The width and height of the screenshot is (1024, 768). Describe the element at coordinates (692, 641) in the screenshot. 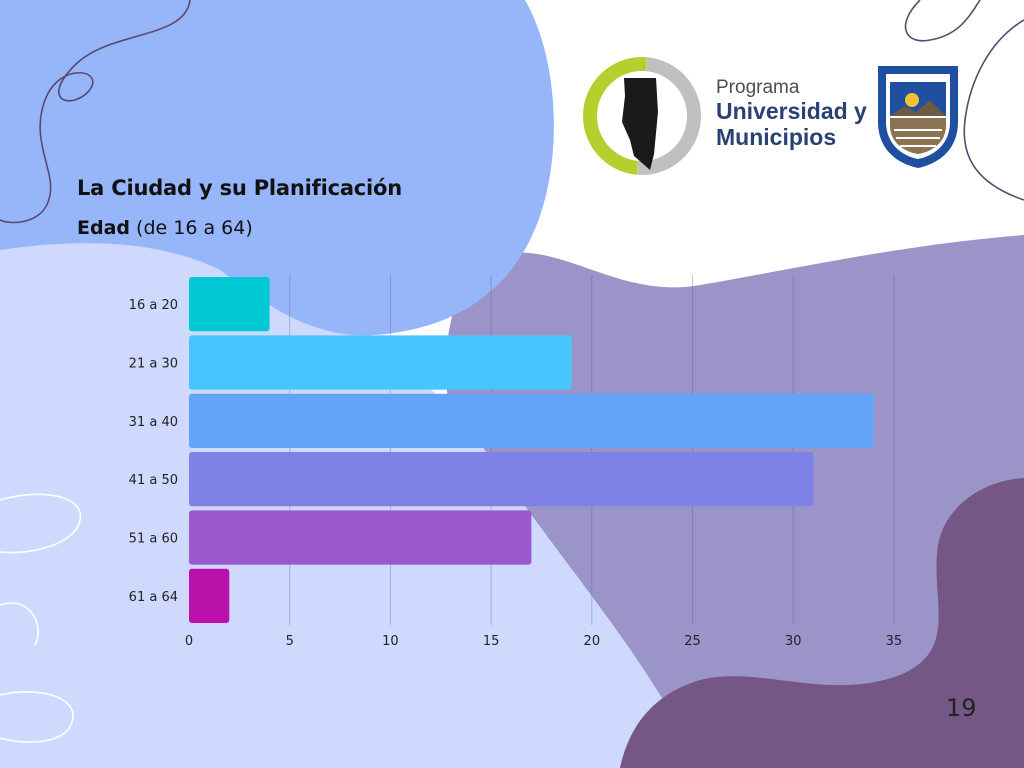

I see `x-tick-label-5: 25` at that location.